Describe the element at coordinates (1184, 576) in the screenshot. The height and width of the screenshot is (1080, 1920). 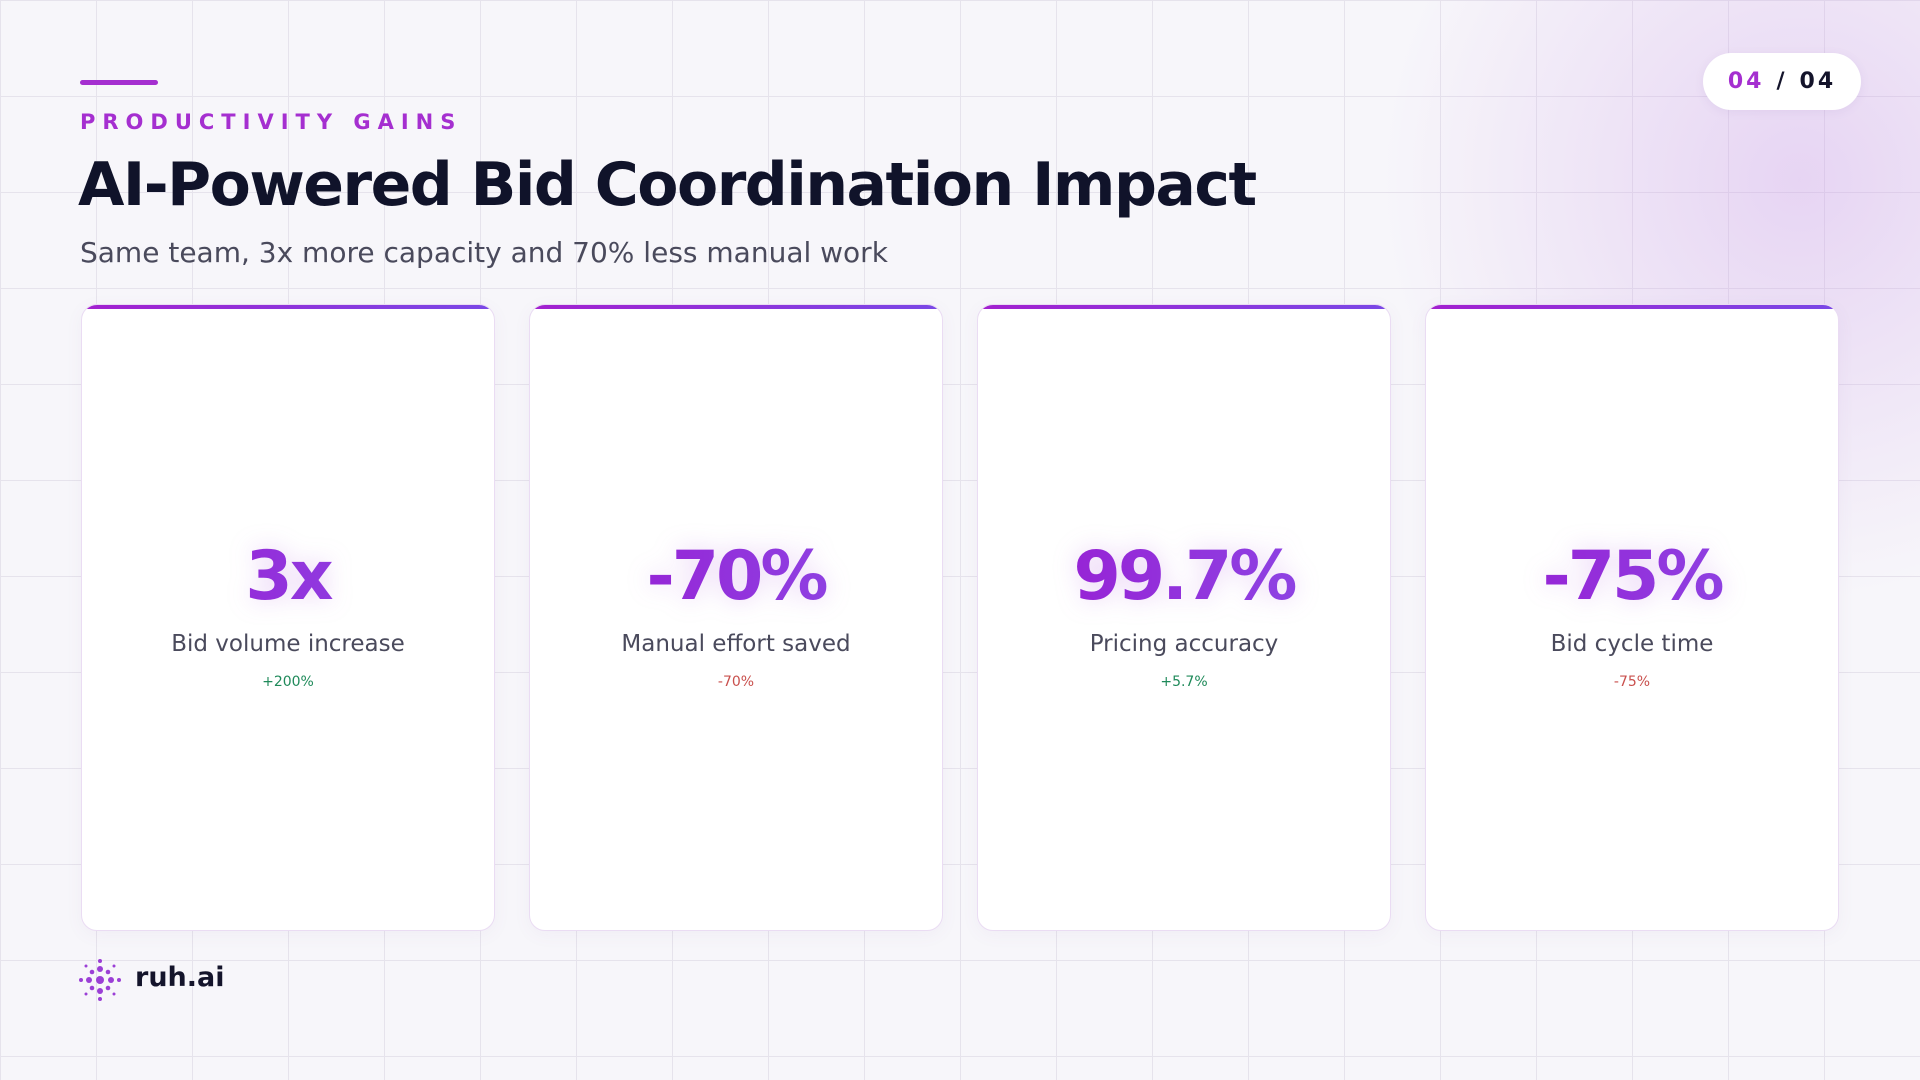
I see `metric-value: 99.7%` at that location.